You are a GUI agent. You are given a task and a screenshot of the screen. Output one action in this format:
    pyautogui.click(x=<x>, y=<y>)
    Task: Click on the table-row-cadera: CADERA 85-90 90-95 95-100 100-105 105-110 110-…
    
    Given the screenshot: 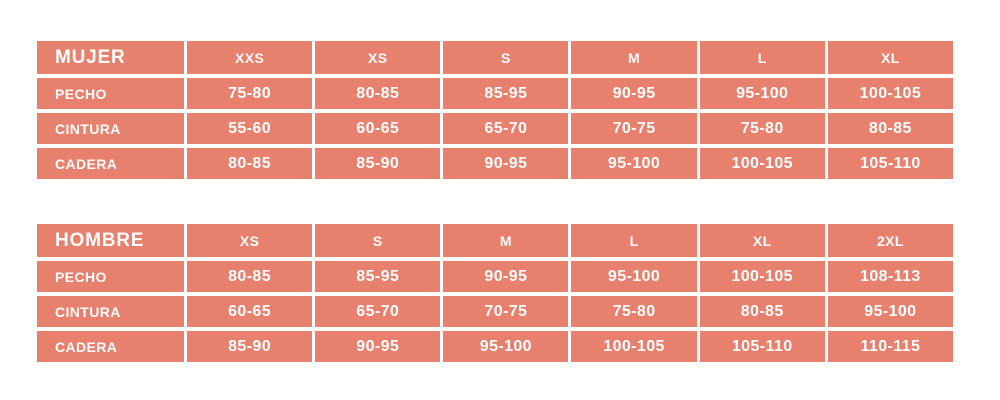 What is the action you would take?
    pyautogui.click(x=495, y=346)
    